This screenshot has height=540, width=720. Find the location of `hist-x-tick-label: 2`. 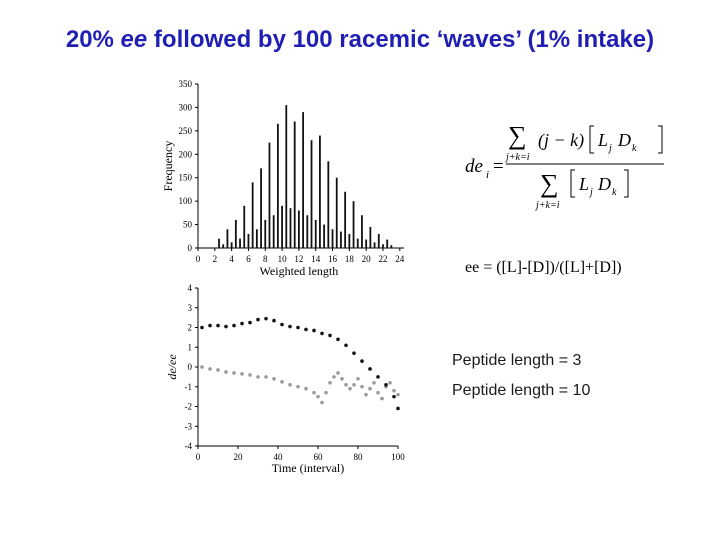

hist-x-tick-label: 2 is located at coordinates (215, 259).